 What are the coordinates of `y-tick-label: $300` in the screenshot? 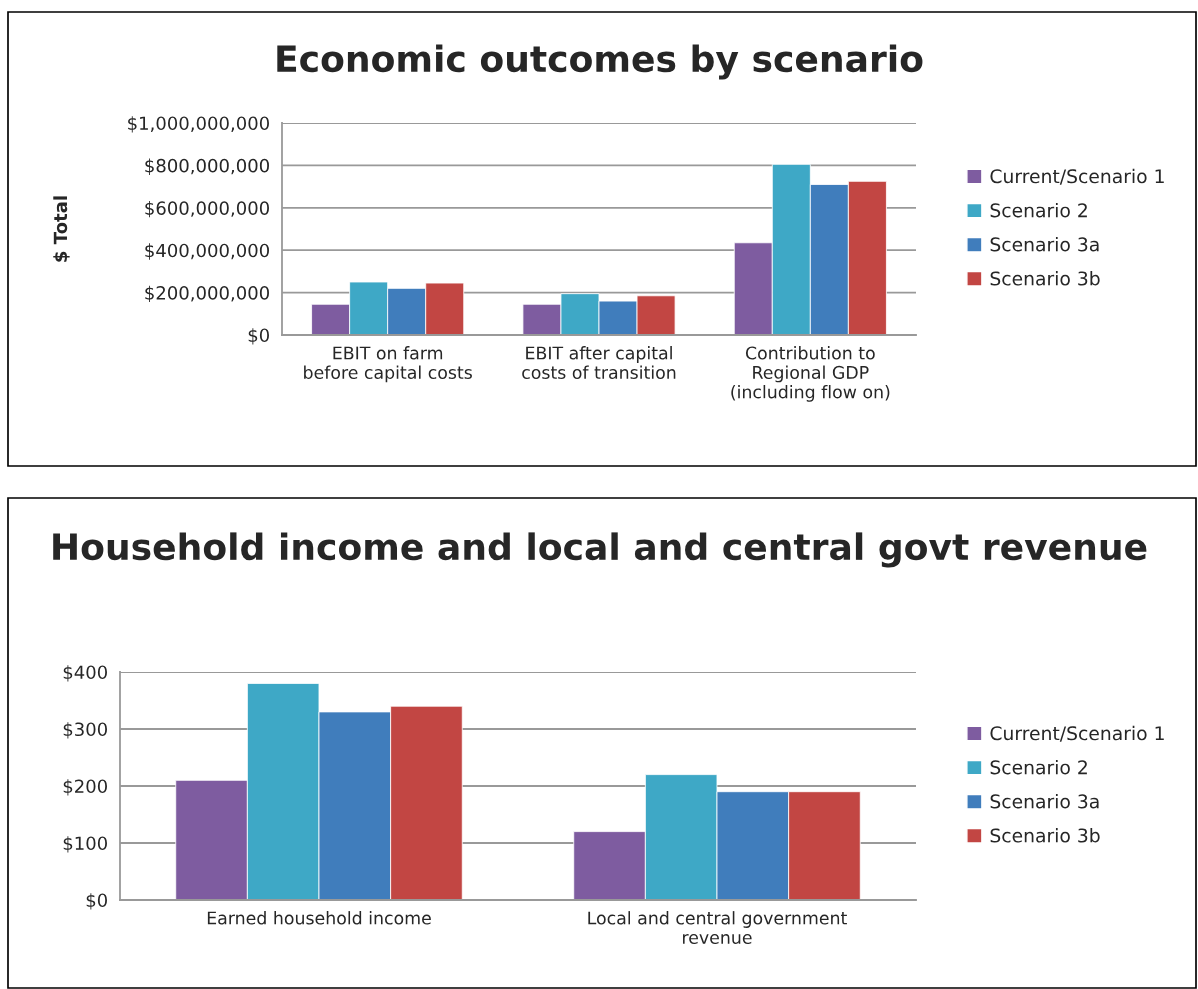 It's located at (85, 730).